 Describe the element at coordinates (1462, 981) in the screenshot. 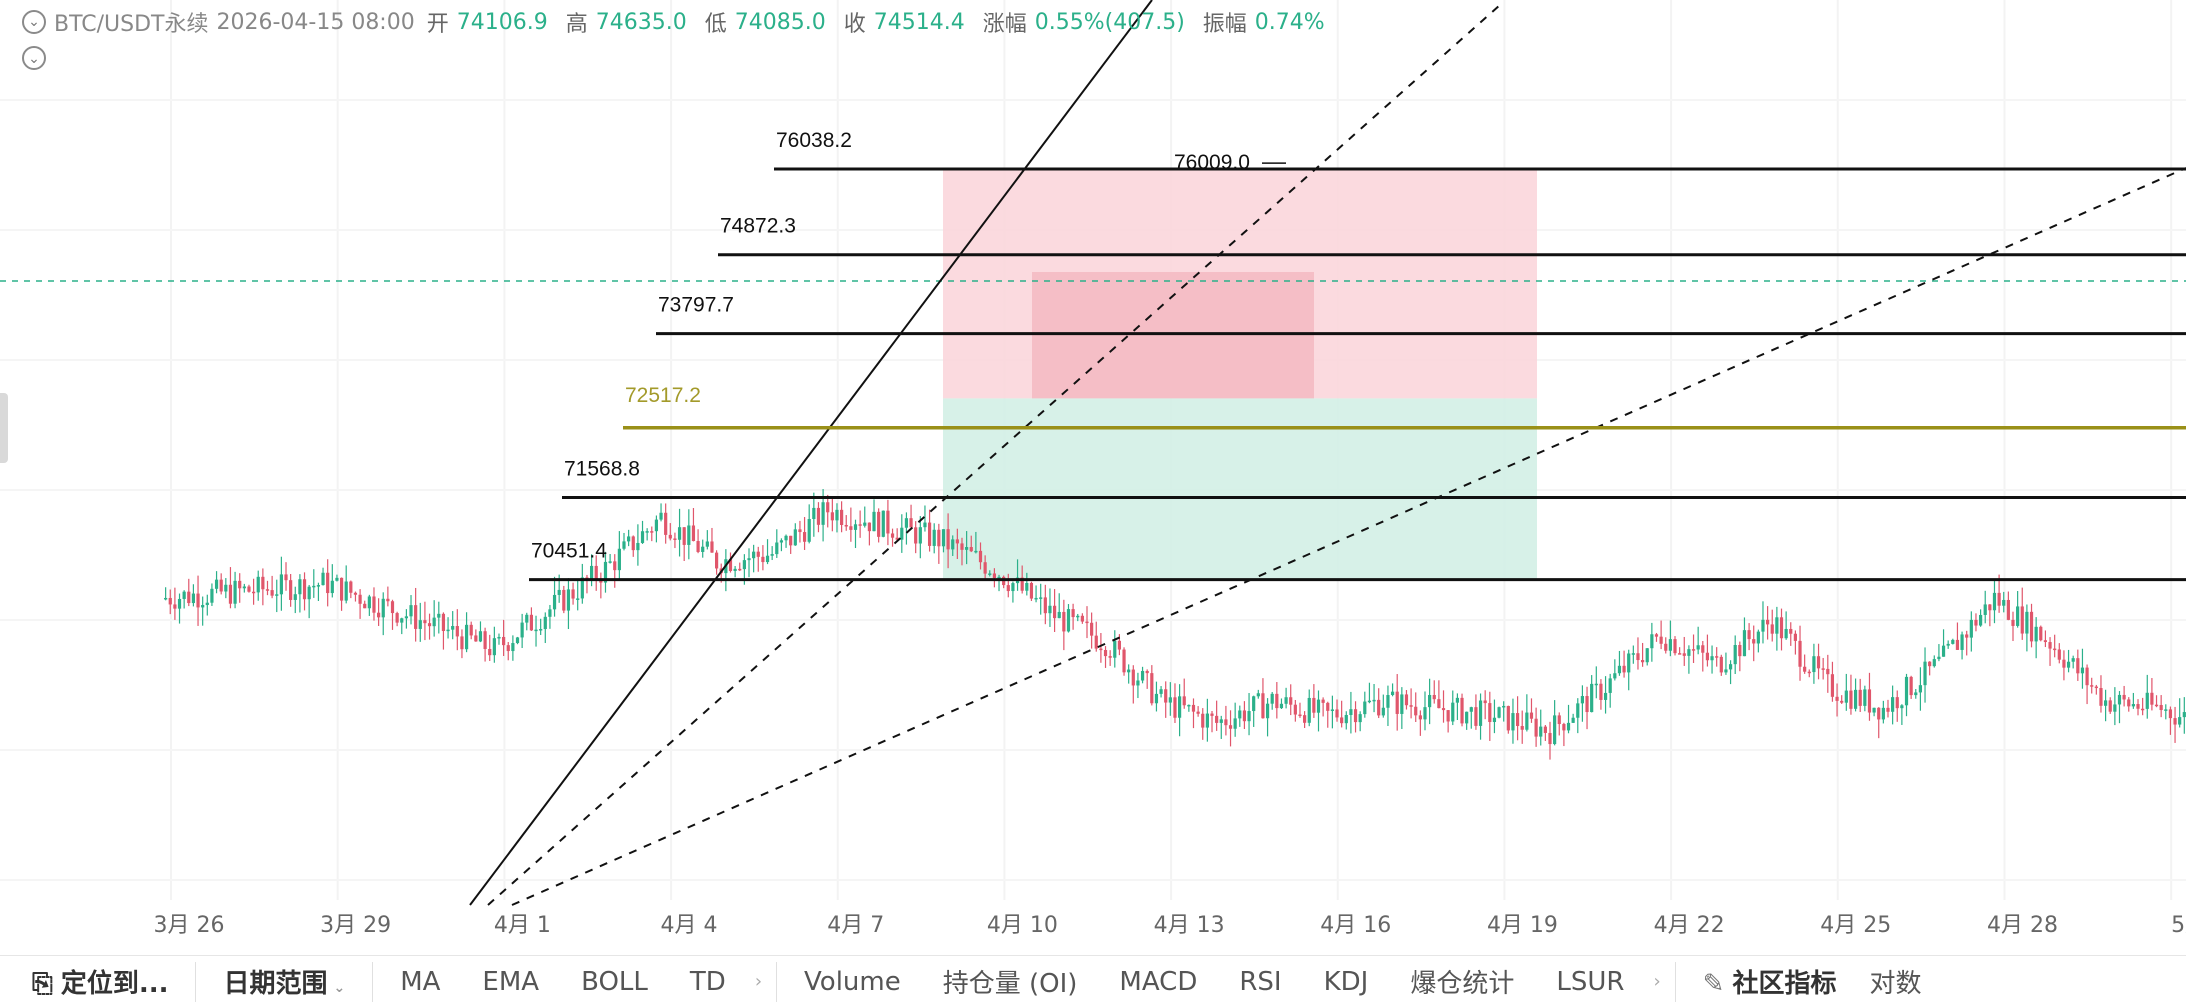

I see `indicator-liquidation: 爆仓统计` at that location.